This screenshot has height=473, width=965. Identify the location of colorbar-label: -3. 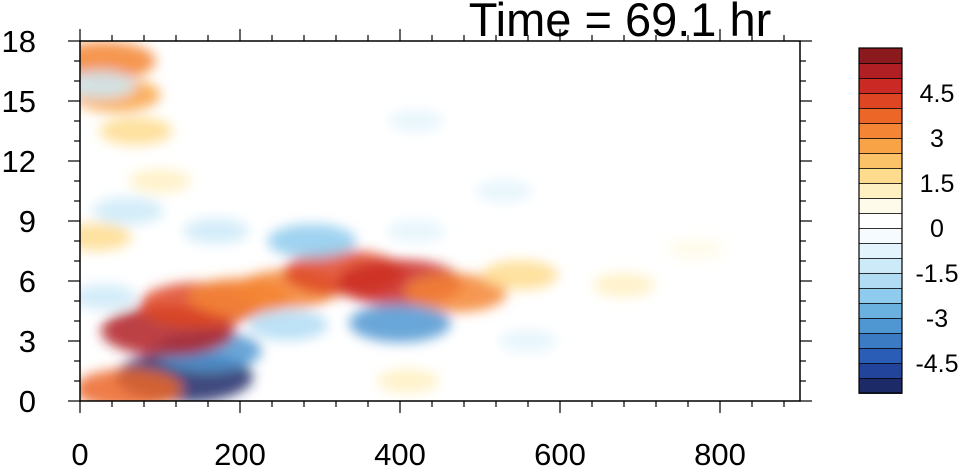
(937, 319).